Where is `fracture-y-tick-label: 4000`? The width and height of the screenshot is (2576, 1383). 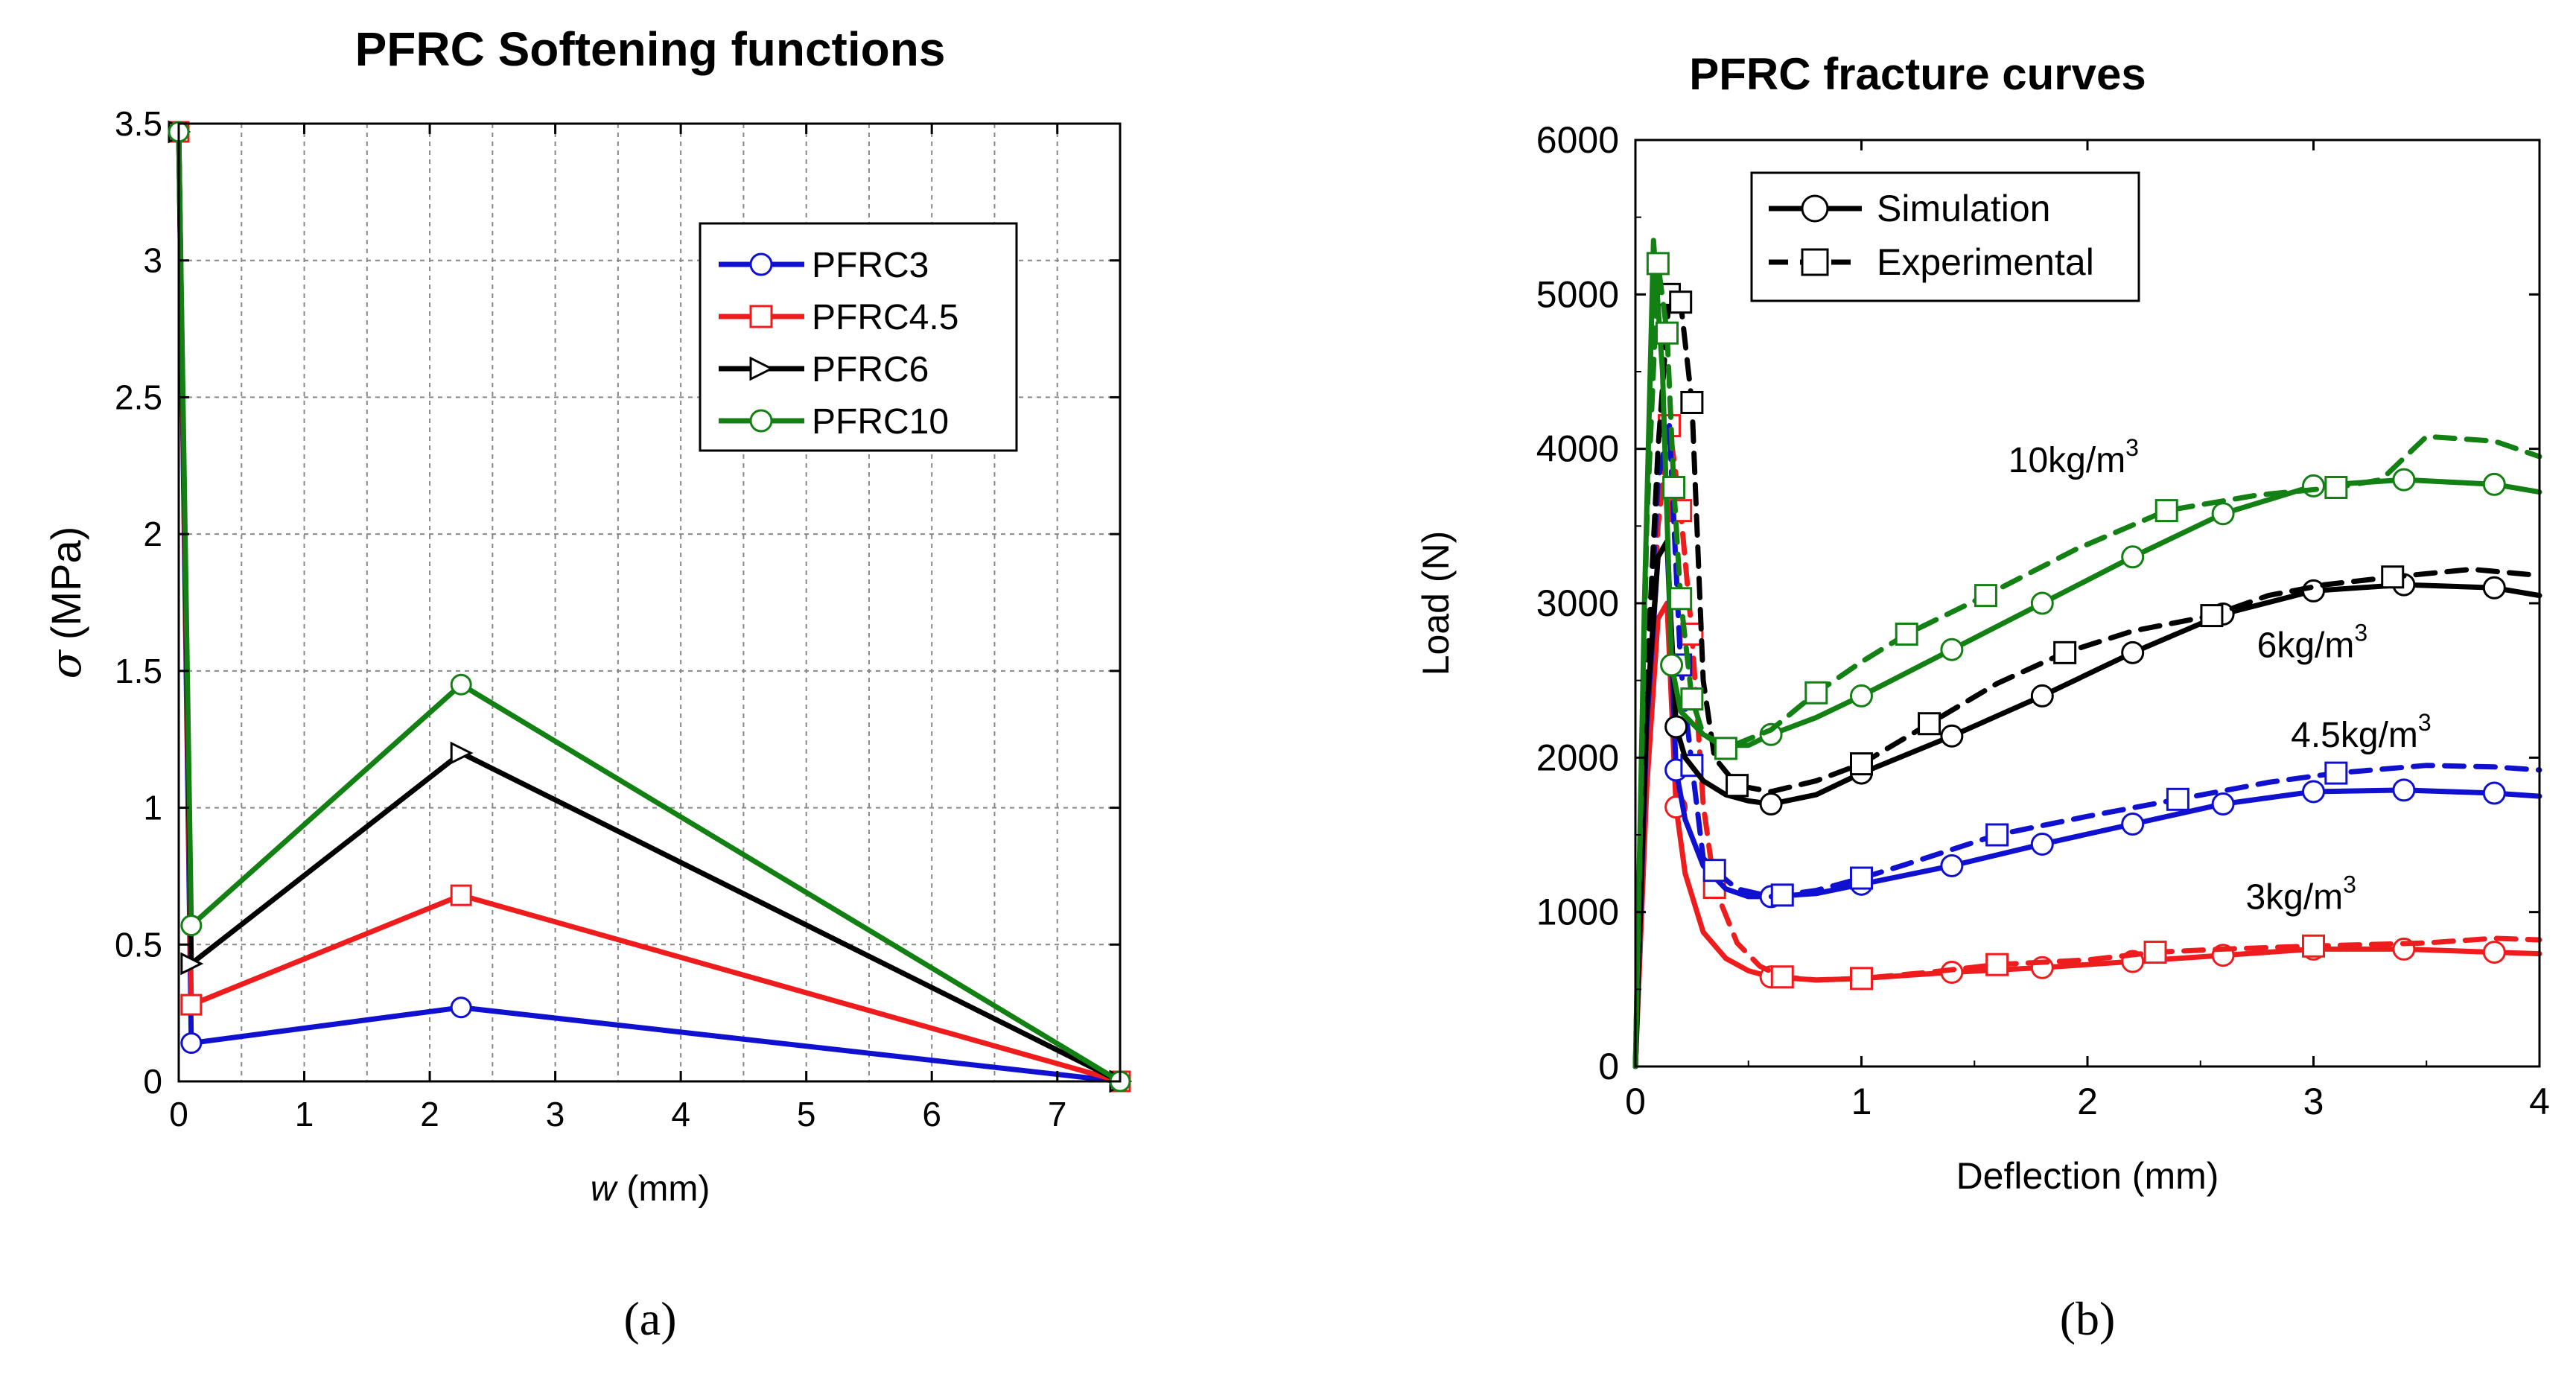 fracture-y-tick-label: 4000 is located at coordinates (1577, 449).